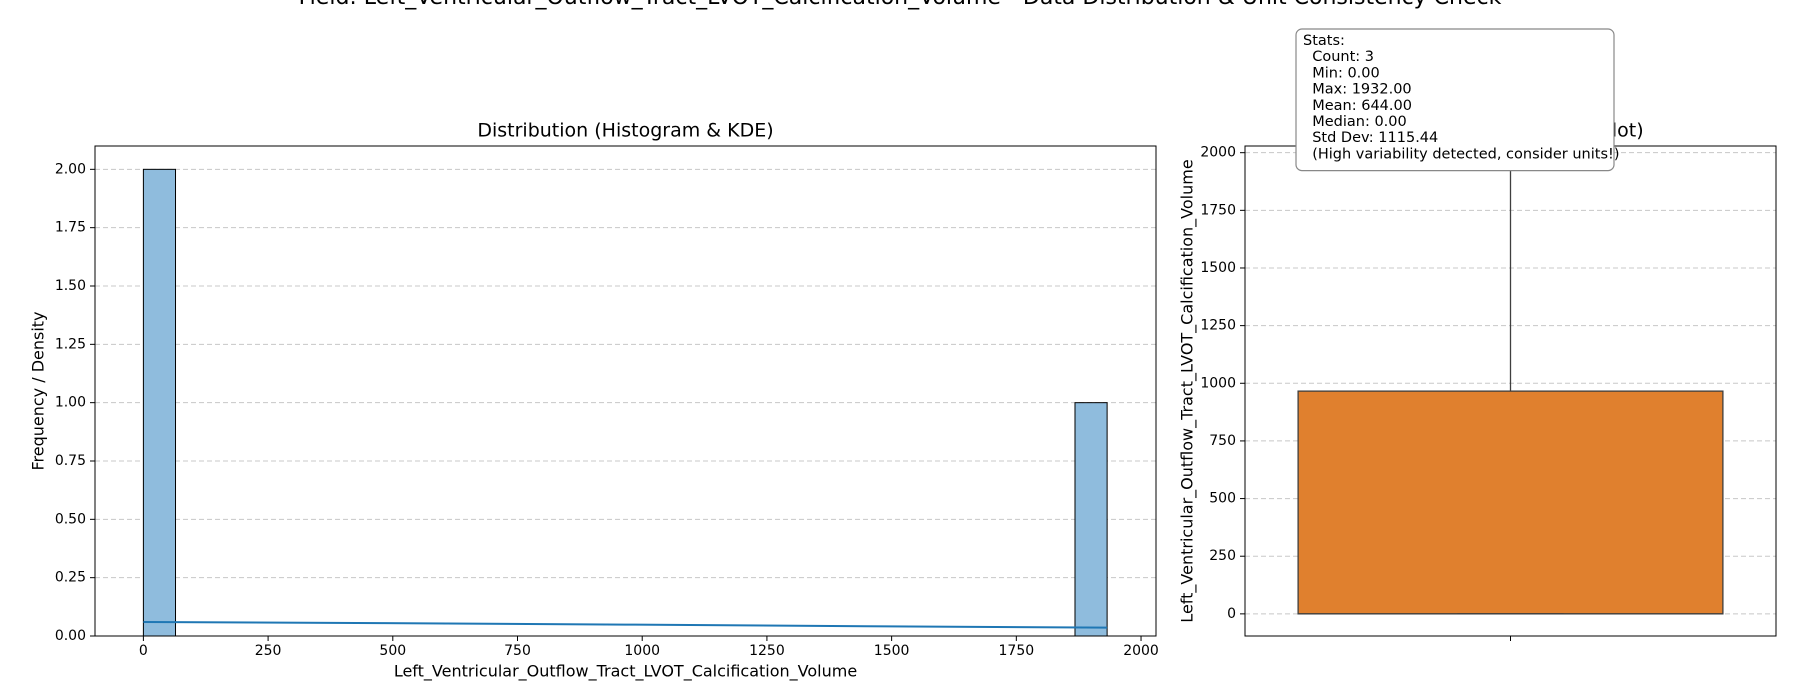 The height and width of the screenshot is (700, 1800). Describe the element at coordinates (143, 651) in the screenshot. I see `x-tick-label: 0` at that location.